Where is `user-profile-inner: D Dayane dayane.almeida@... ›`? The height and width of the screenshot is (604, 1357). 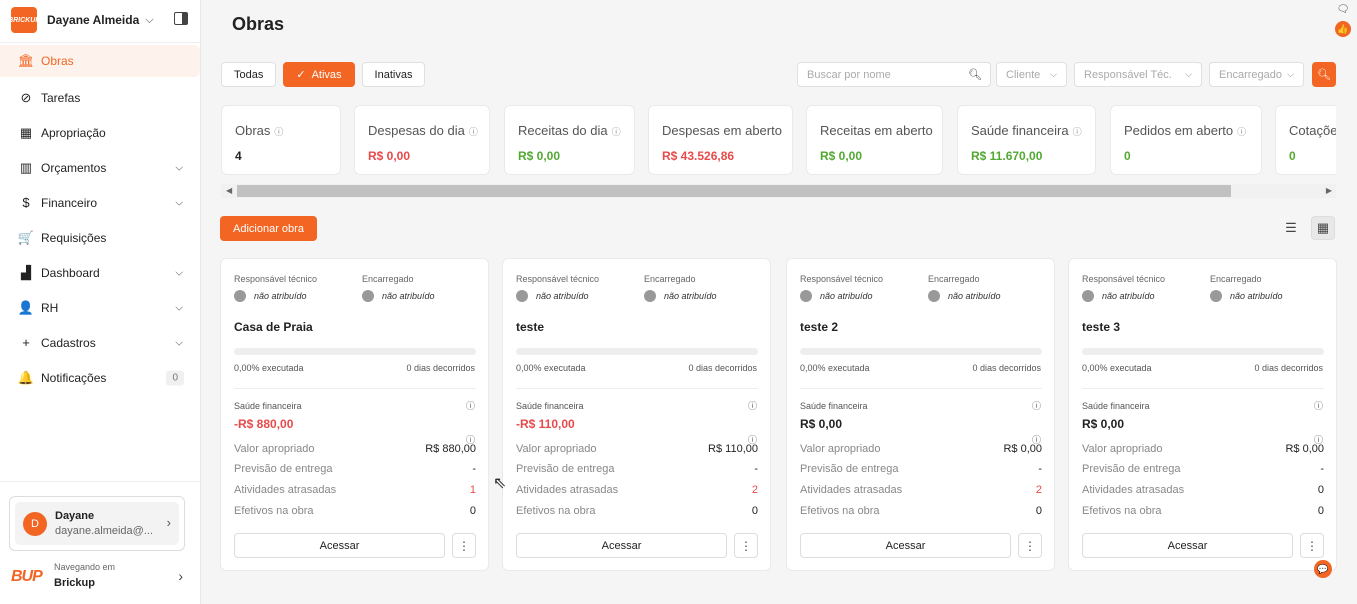 user-profile-inner: D Dayane dayane.almeida@... › is located at coordinates (97, 523).